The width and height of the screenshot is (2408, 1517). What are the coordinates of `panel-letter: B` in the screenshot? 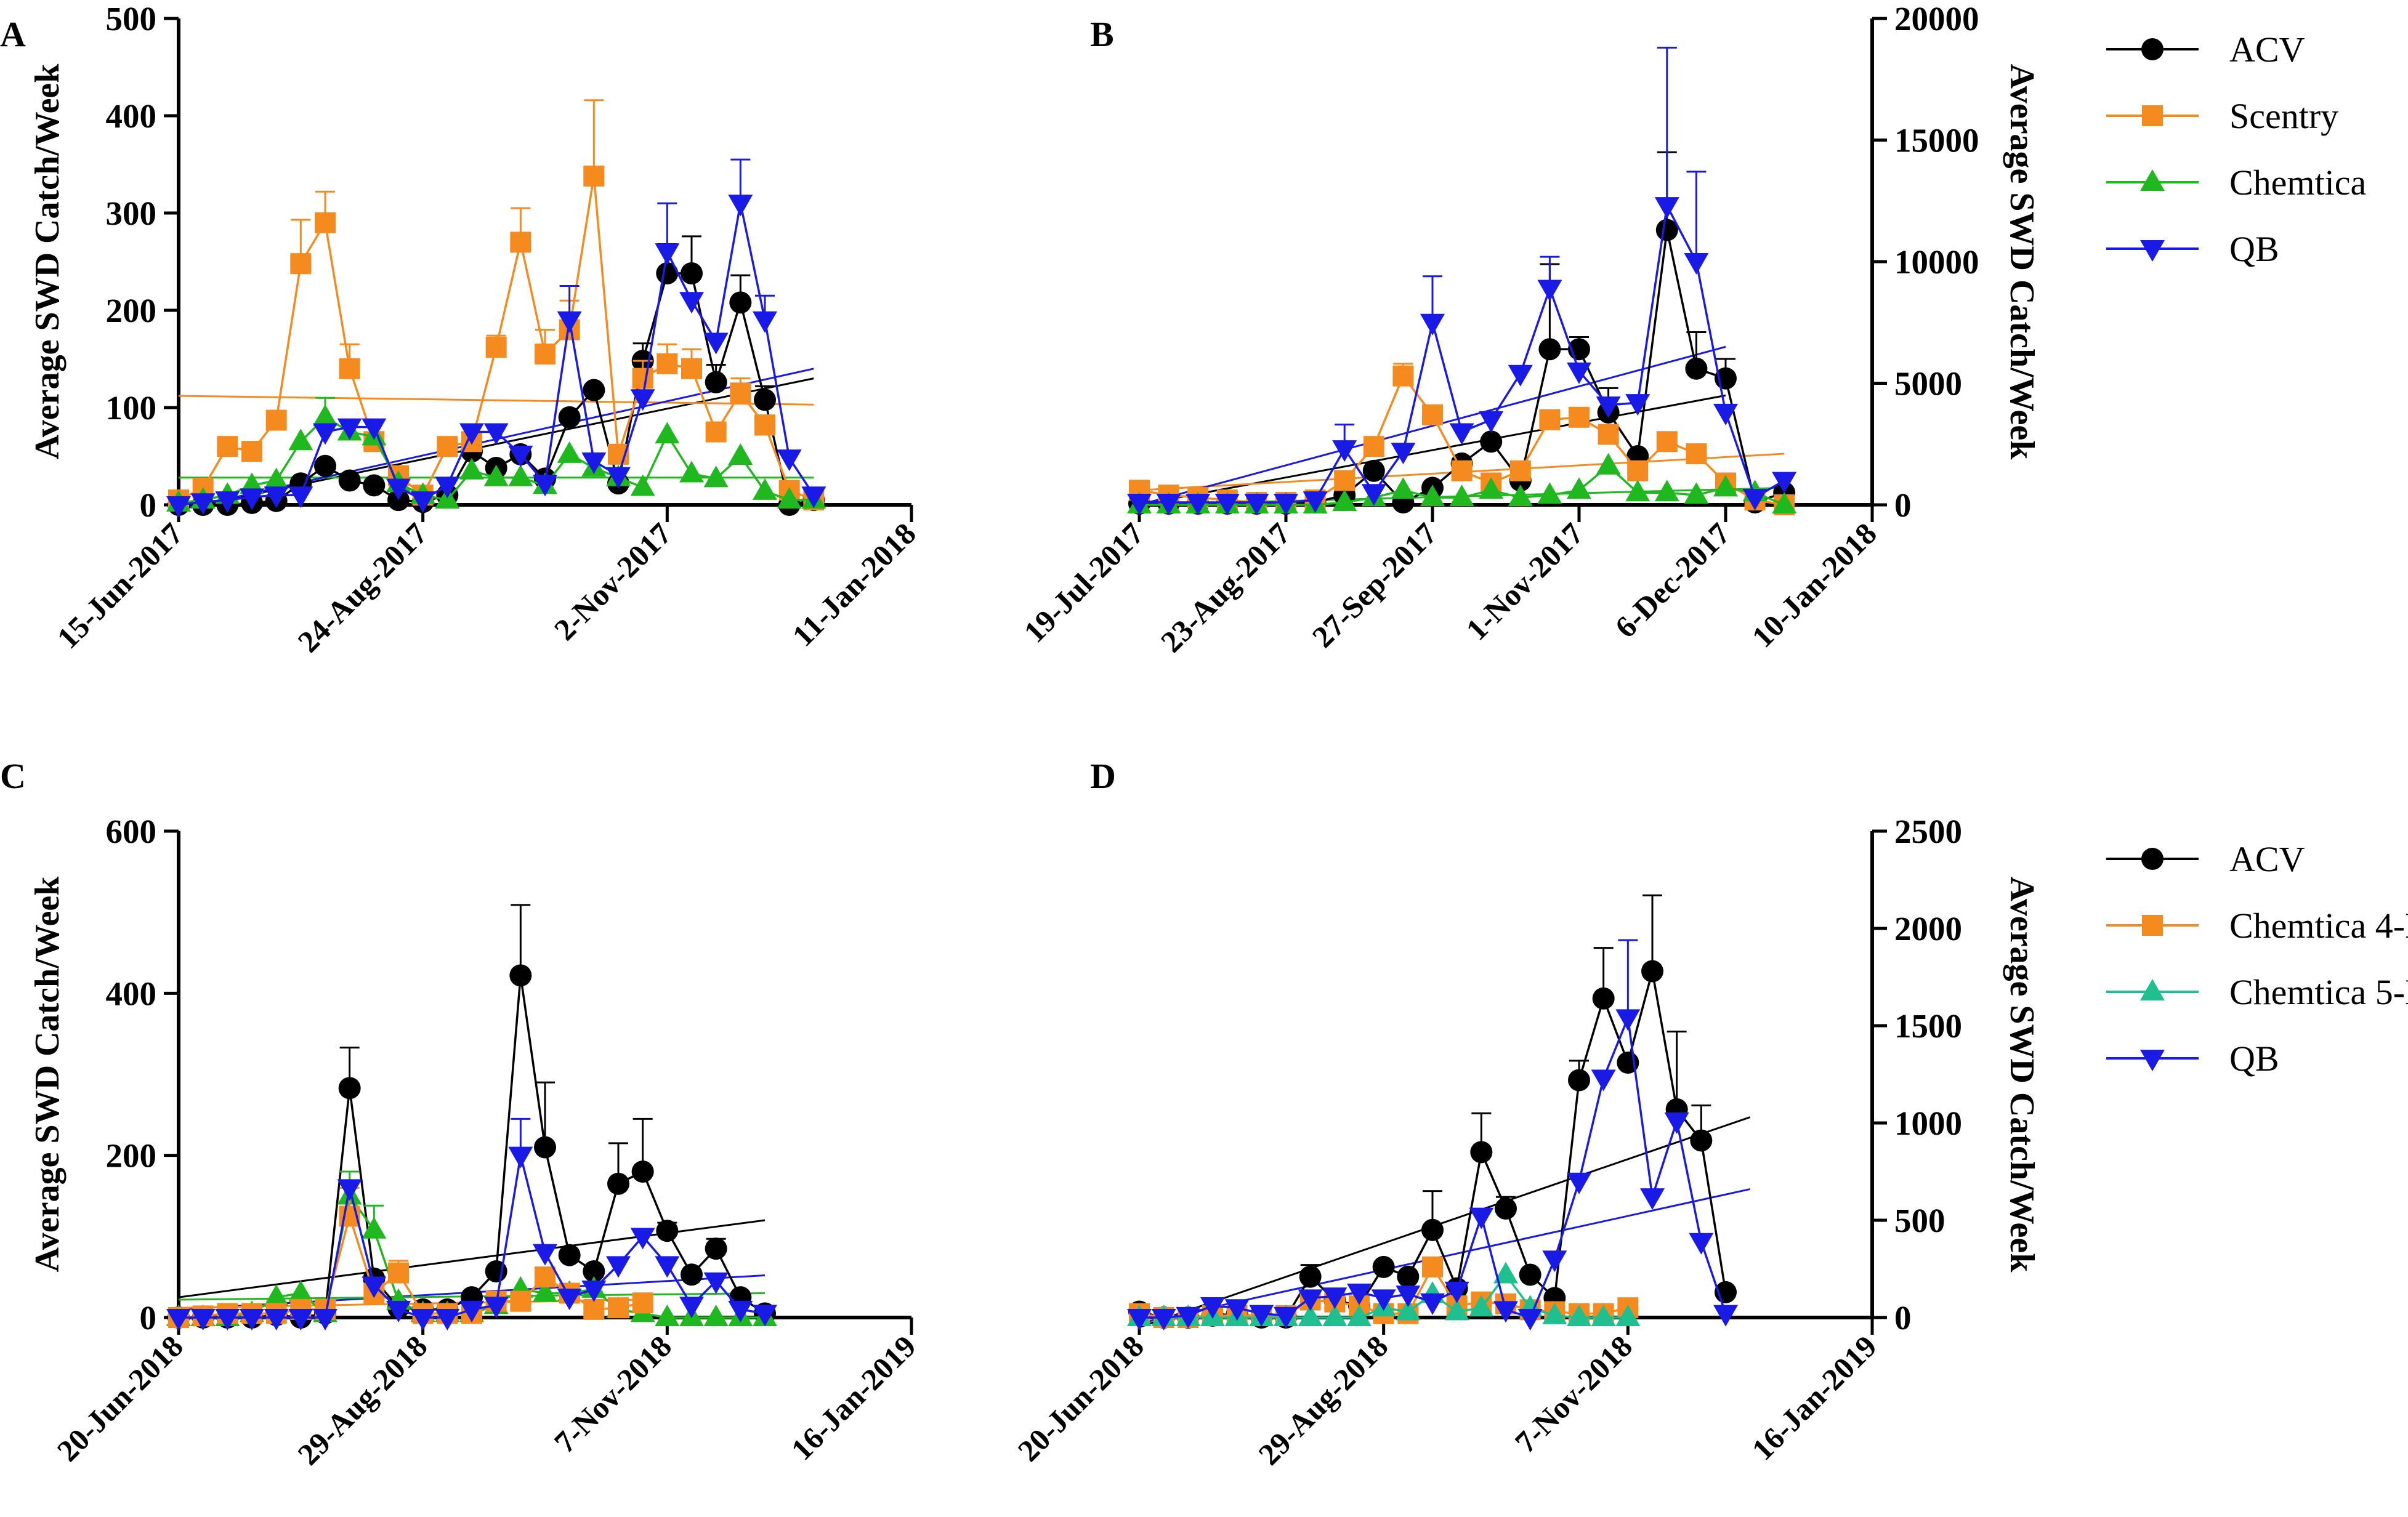 It's located at (1102, 34).